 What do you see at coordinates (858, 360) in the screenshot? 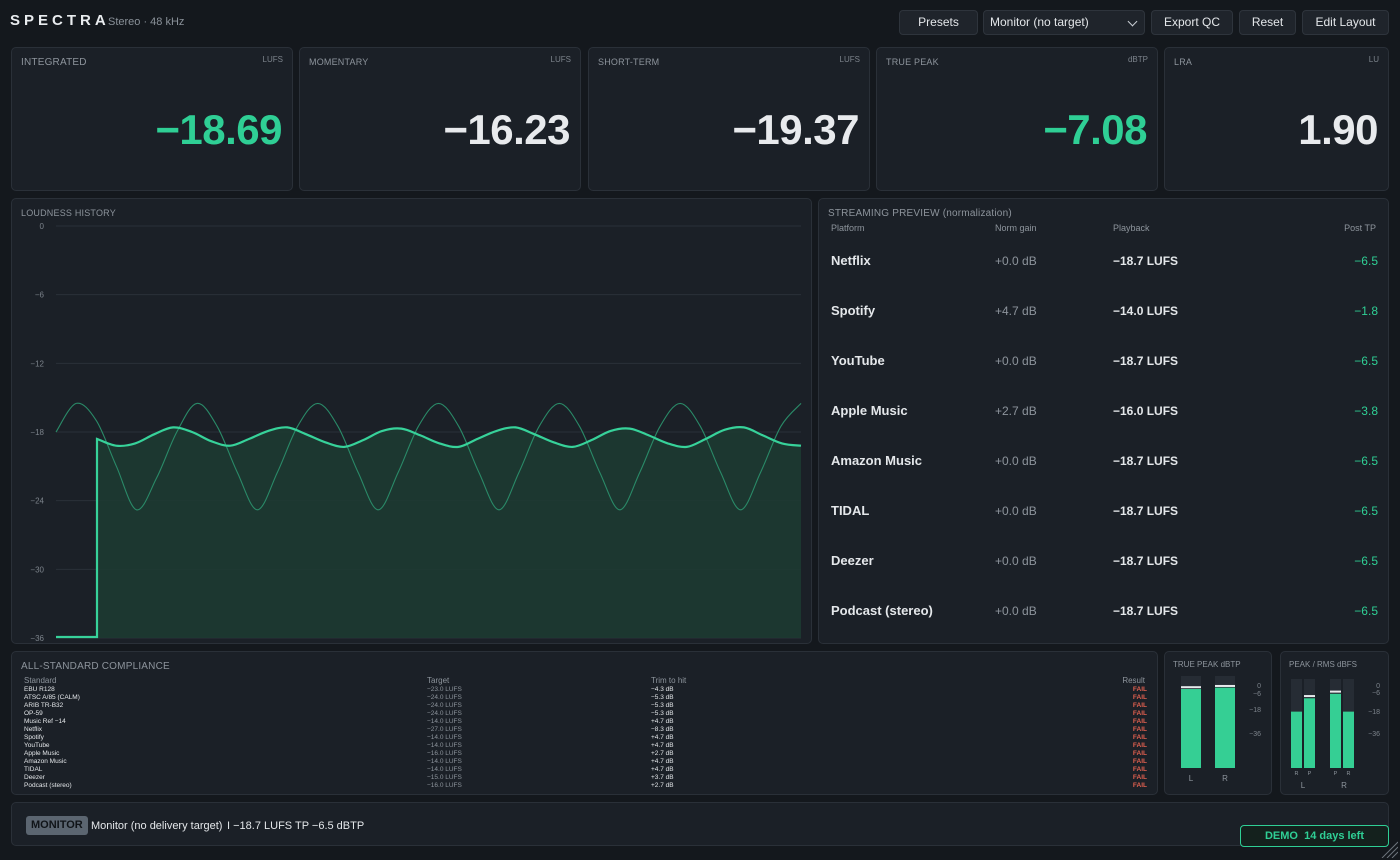
I see `platform-name: YouTube` at bounding box center [858, 360].